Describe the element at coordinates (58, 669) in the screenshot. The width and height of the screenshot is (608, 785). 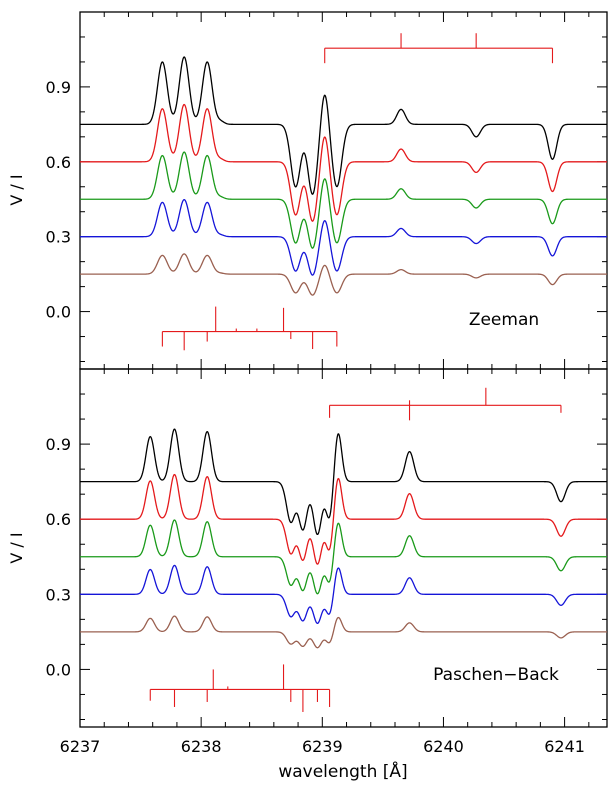
I see `panel-paschen-back-ytick-label: 0.0` at that location.